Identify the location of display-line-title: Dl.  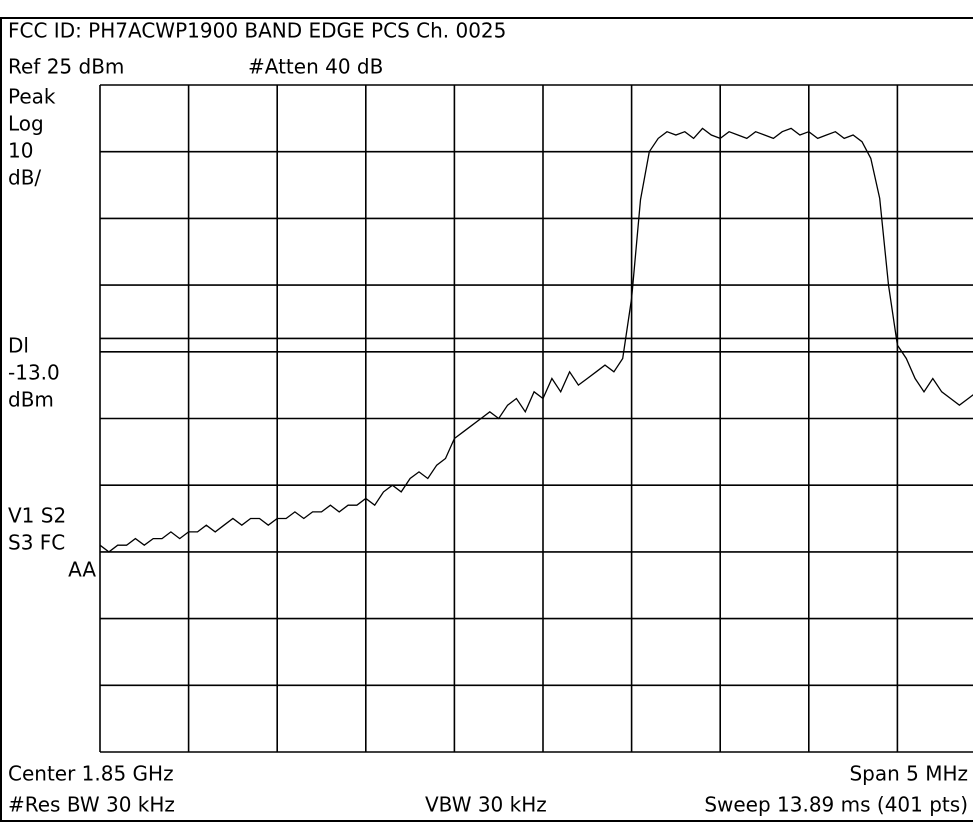
(18, 346).